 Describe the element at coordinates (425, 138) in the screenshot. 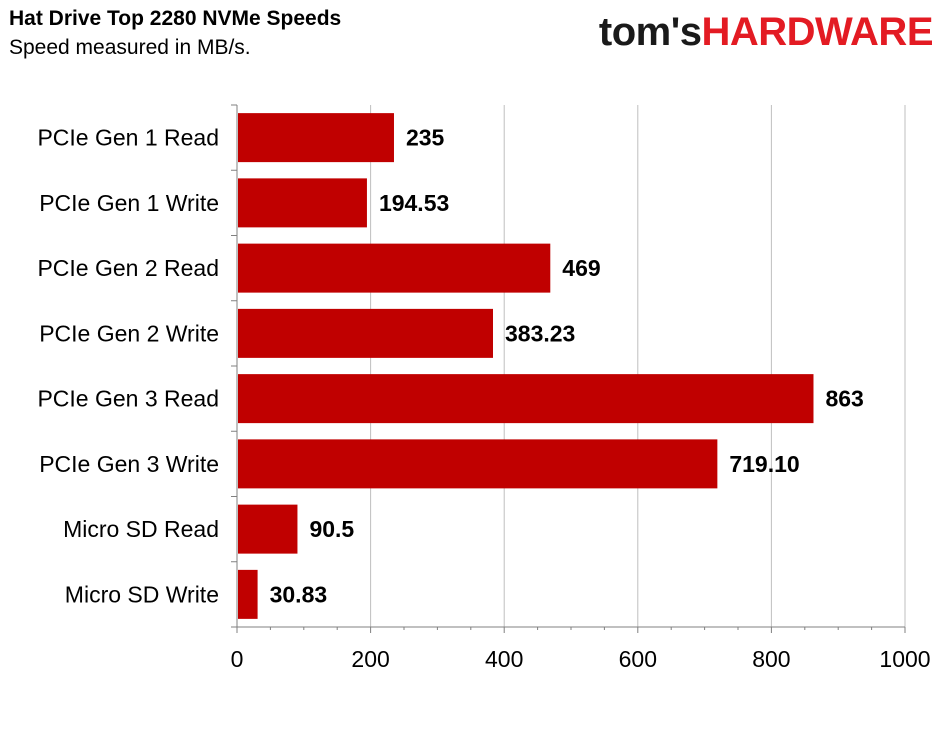

I see `value-label: 235` at that location.